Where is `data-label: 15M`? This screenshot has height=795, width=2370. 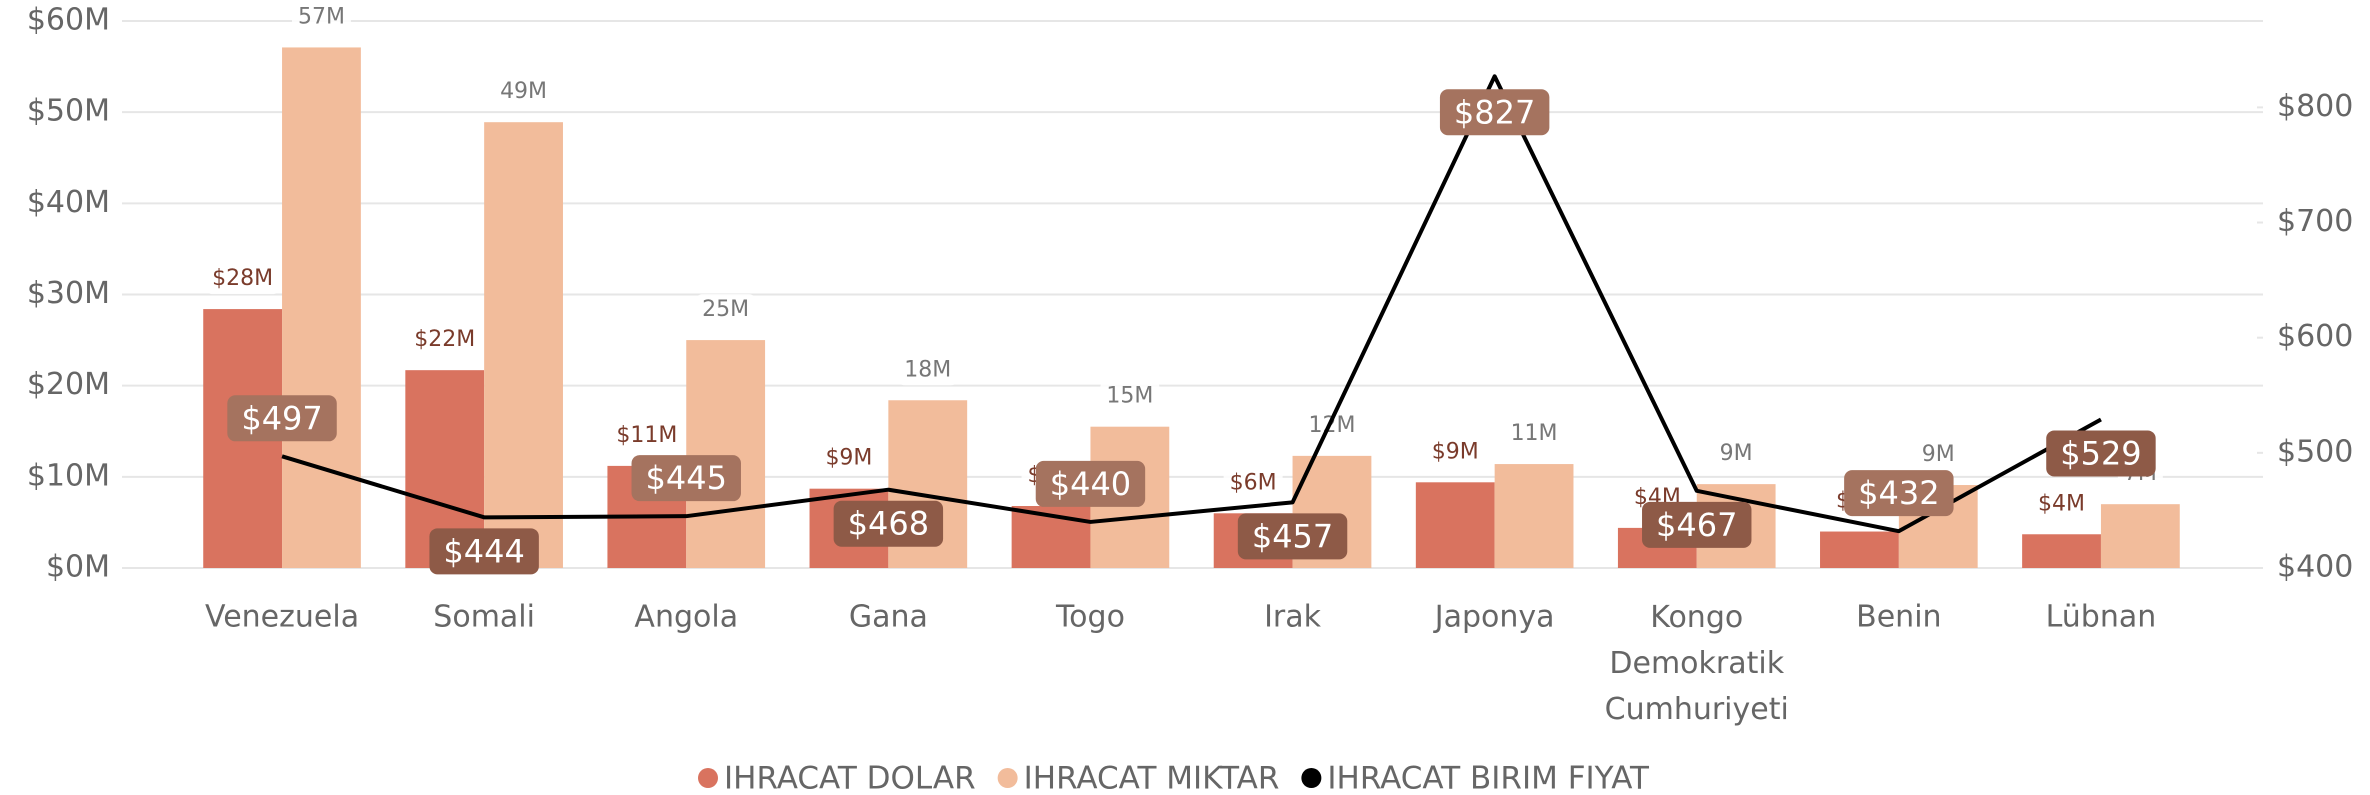
data-label: 15M is located at coordinates (1129, 396).